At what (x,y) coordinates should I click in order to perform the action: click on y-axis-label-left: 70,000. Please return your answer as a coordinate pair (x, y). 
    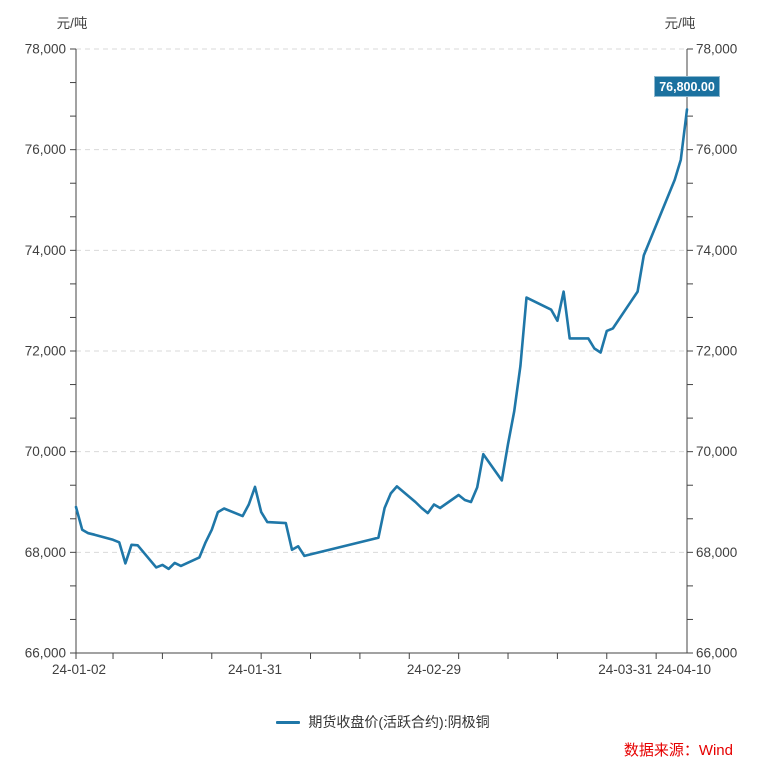
    Looking at the image, I should click on (45, 451).